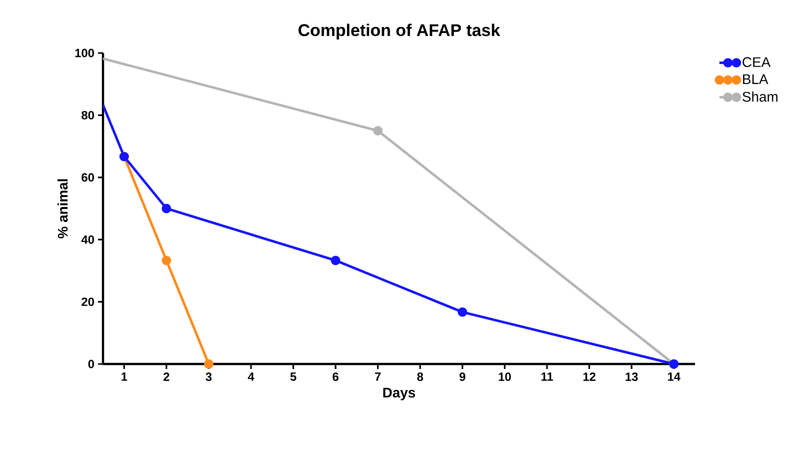 The image size is (796, 449). Describe the element at coordinates (674, 376) in the screenshot. I see `x-tick-label: 14` at that location.